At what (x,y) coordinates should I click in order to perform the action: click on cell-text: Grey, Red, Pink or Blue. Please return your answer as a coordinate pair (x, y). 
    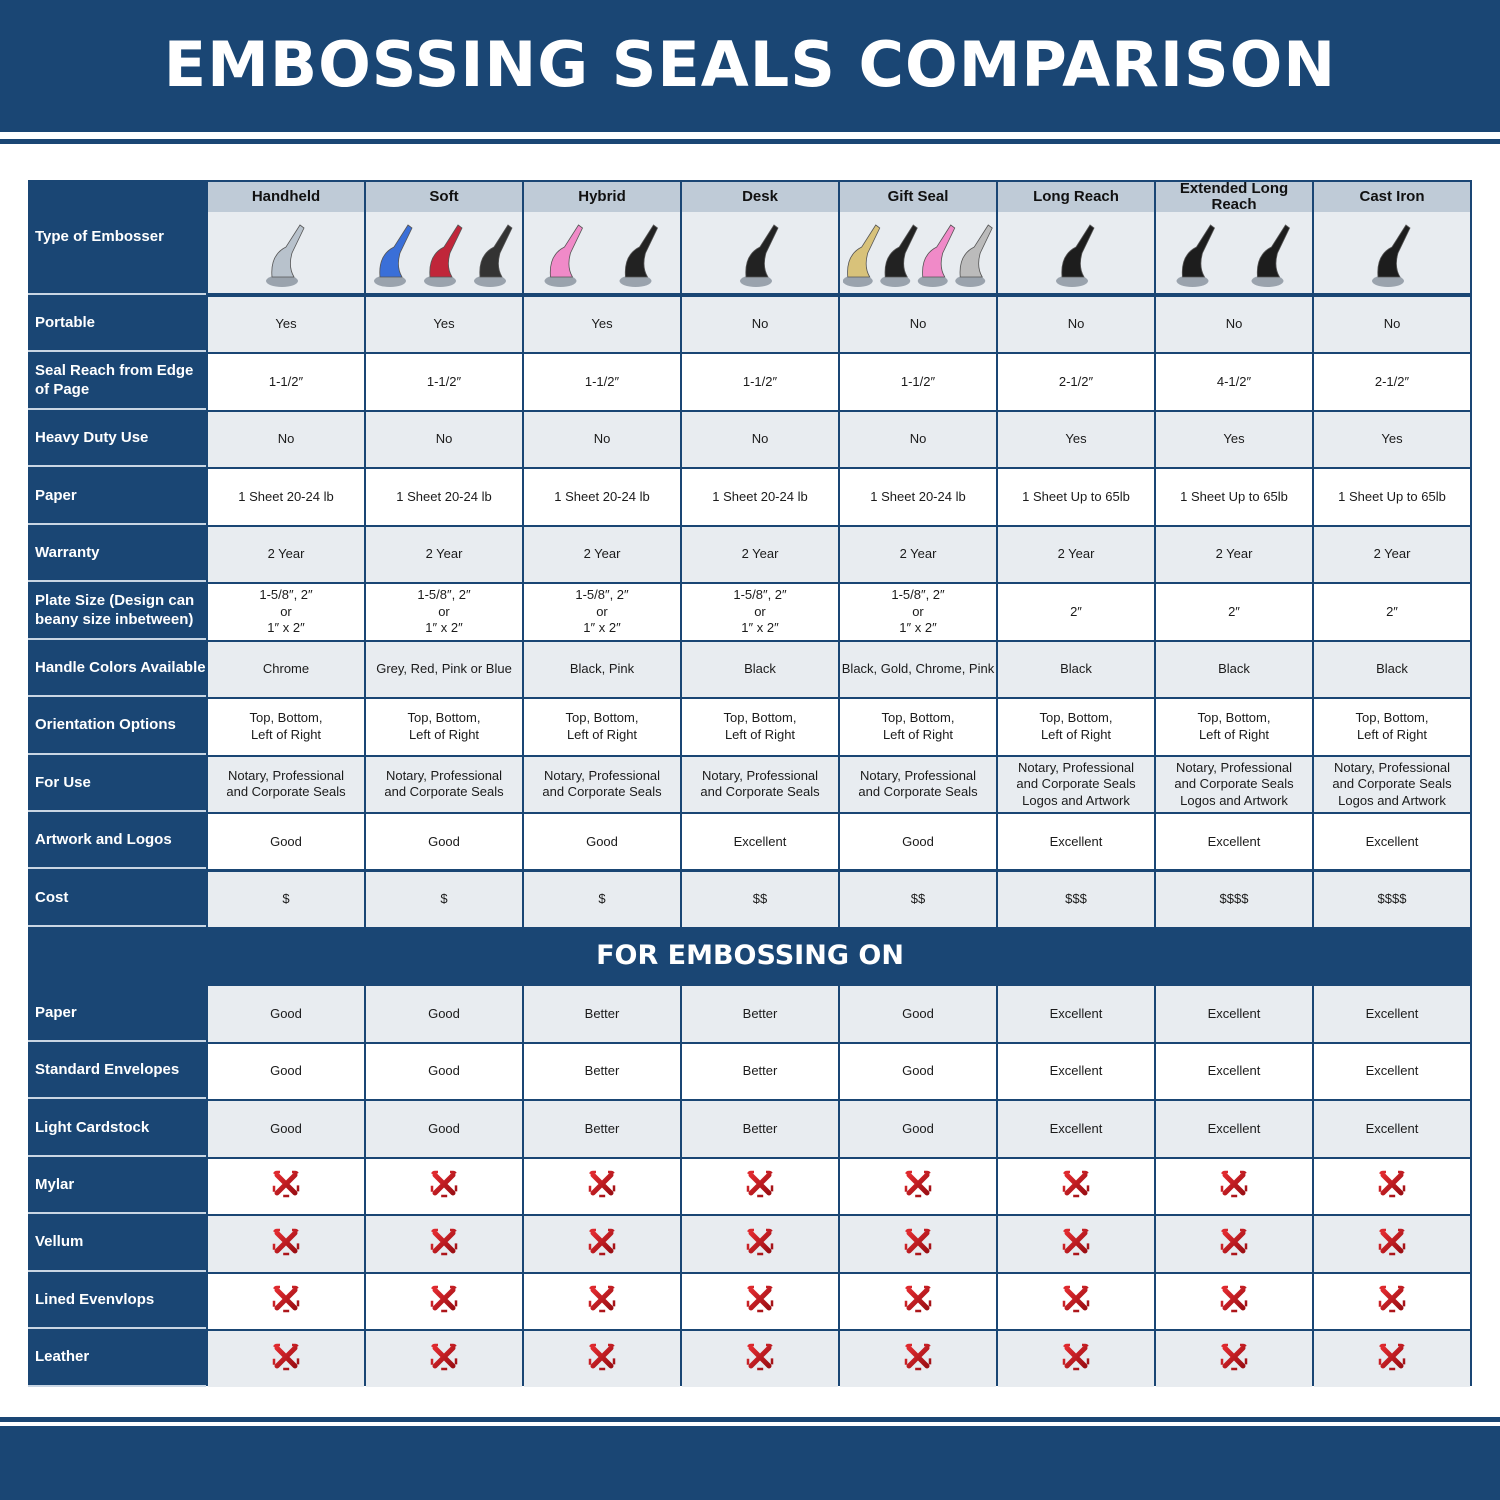
    Looking at the image, I should click on (444, 669).